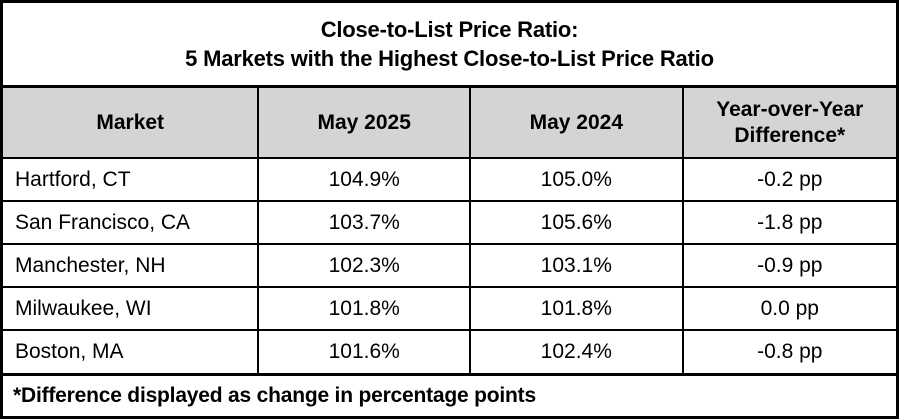  I want to click on may-2024-cell: 105.6%, so click(576, 222).